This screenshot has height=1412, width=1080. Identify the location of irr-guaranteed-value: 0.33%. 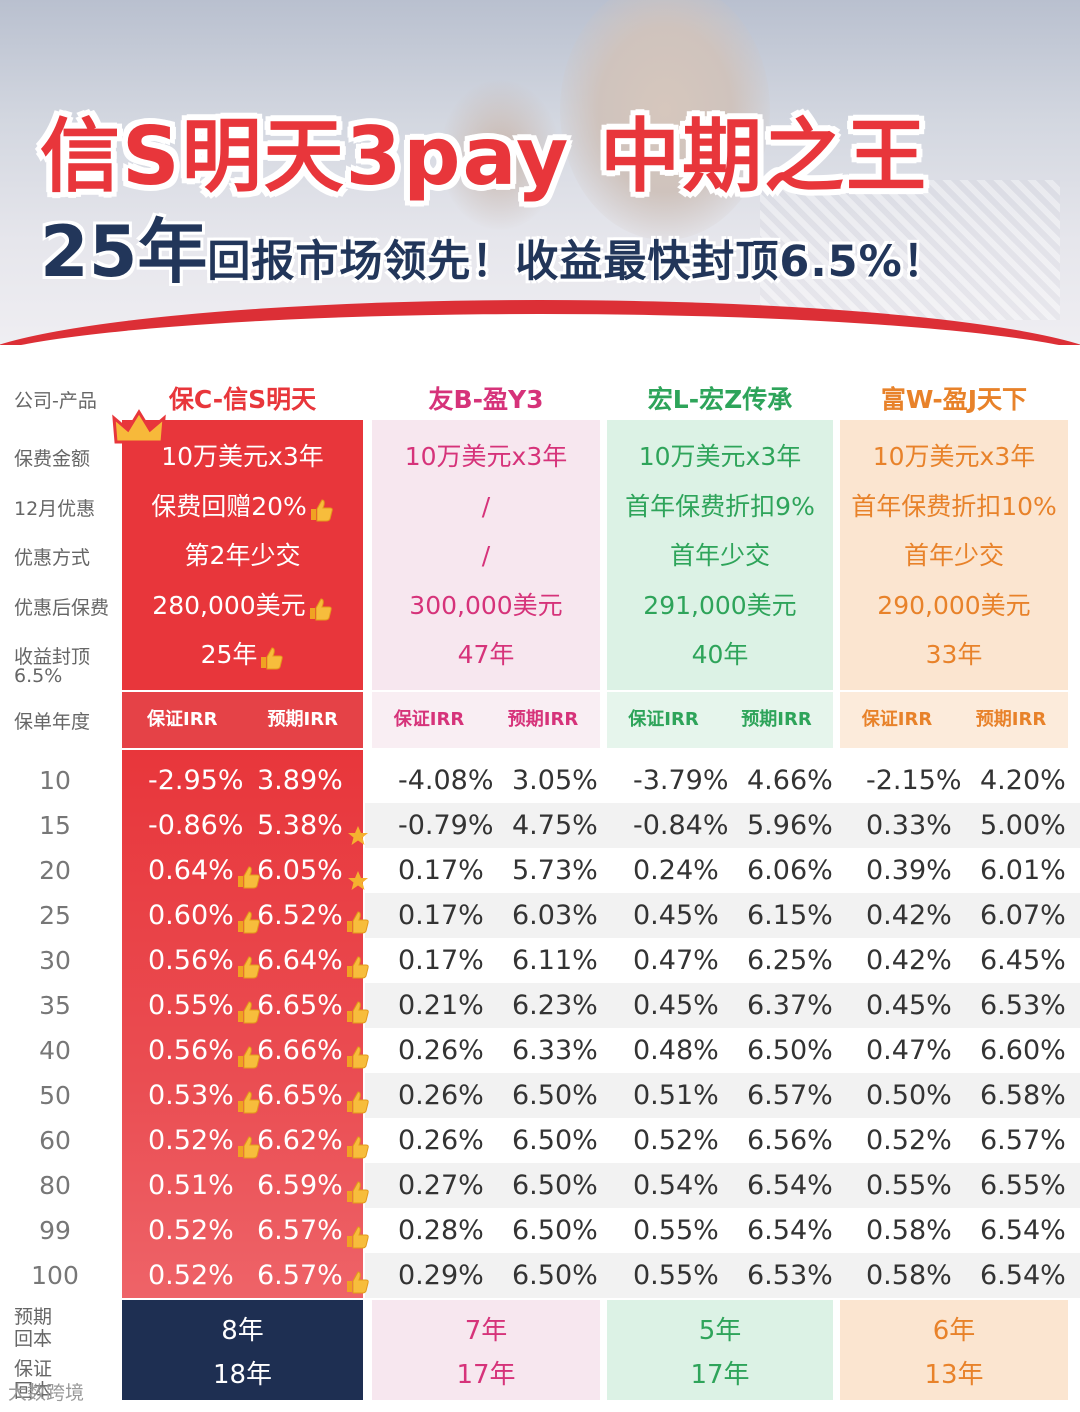
(909, 825).